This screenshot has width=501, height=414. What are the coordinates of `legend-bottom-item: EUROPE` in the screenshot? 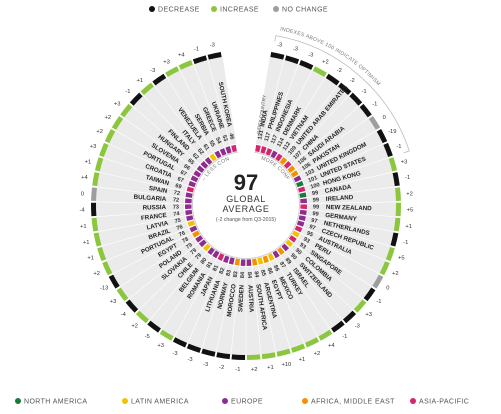 It's located at (242, 402).